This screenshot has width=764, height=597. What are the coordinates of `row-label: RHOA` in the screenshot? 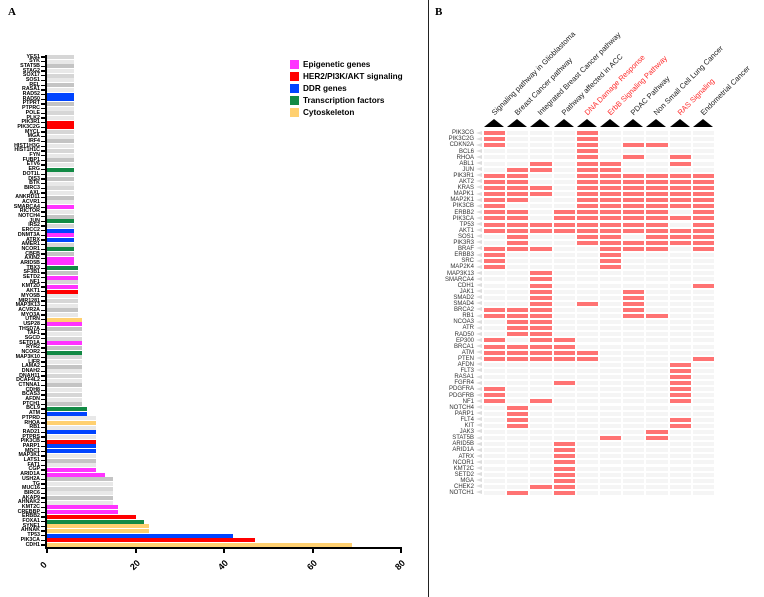 It's located at (465, 157).